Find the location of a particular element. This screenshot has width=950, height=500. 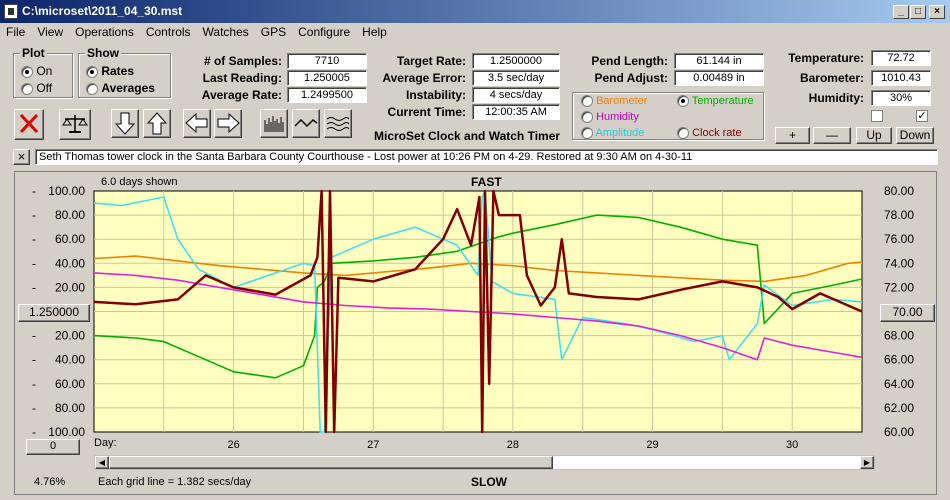

horizontal-scrollbar: ◀ ▶ is located at coordinates (484, 462).